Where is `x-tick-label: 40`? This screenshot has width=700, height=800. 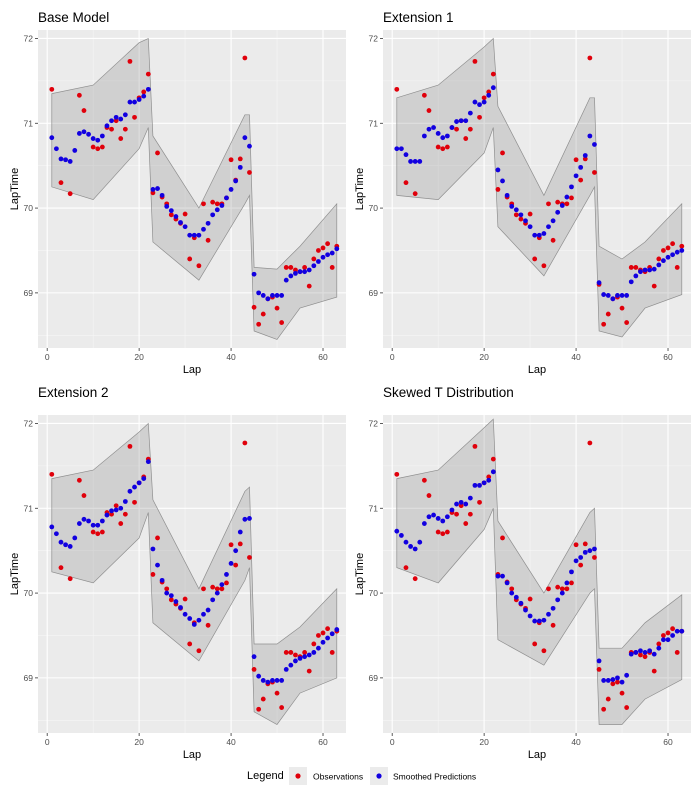 x-tick-label: 40 is located at coordinates (576, 357).